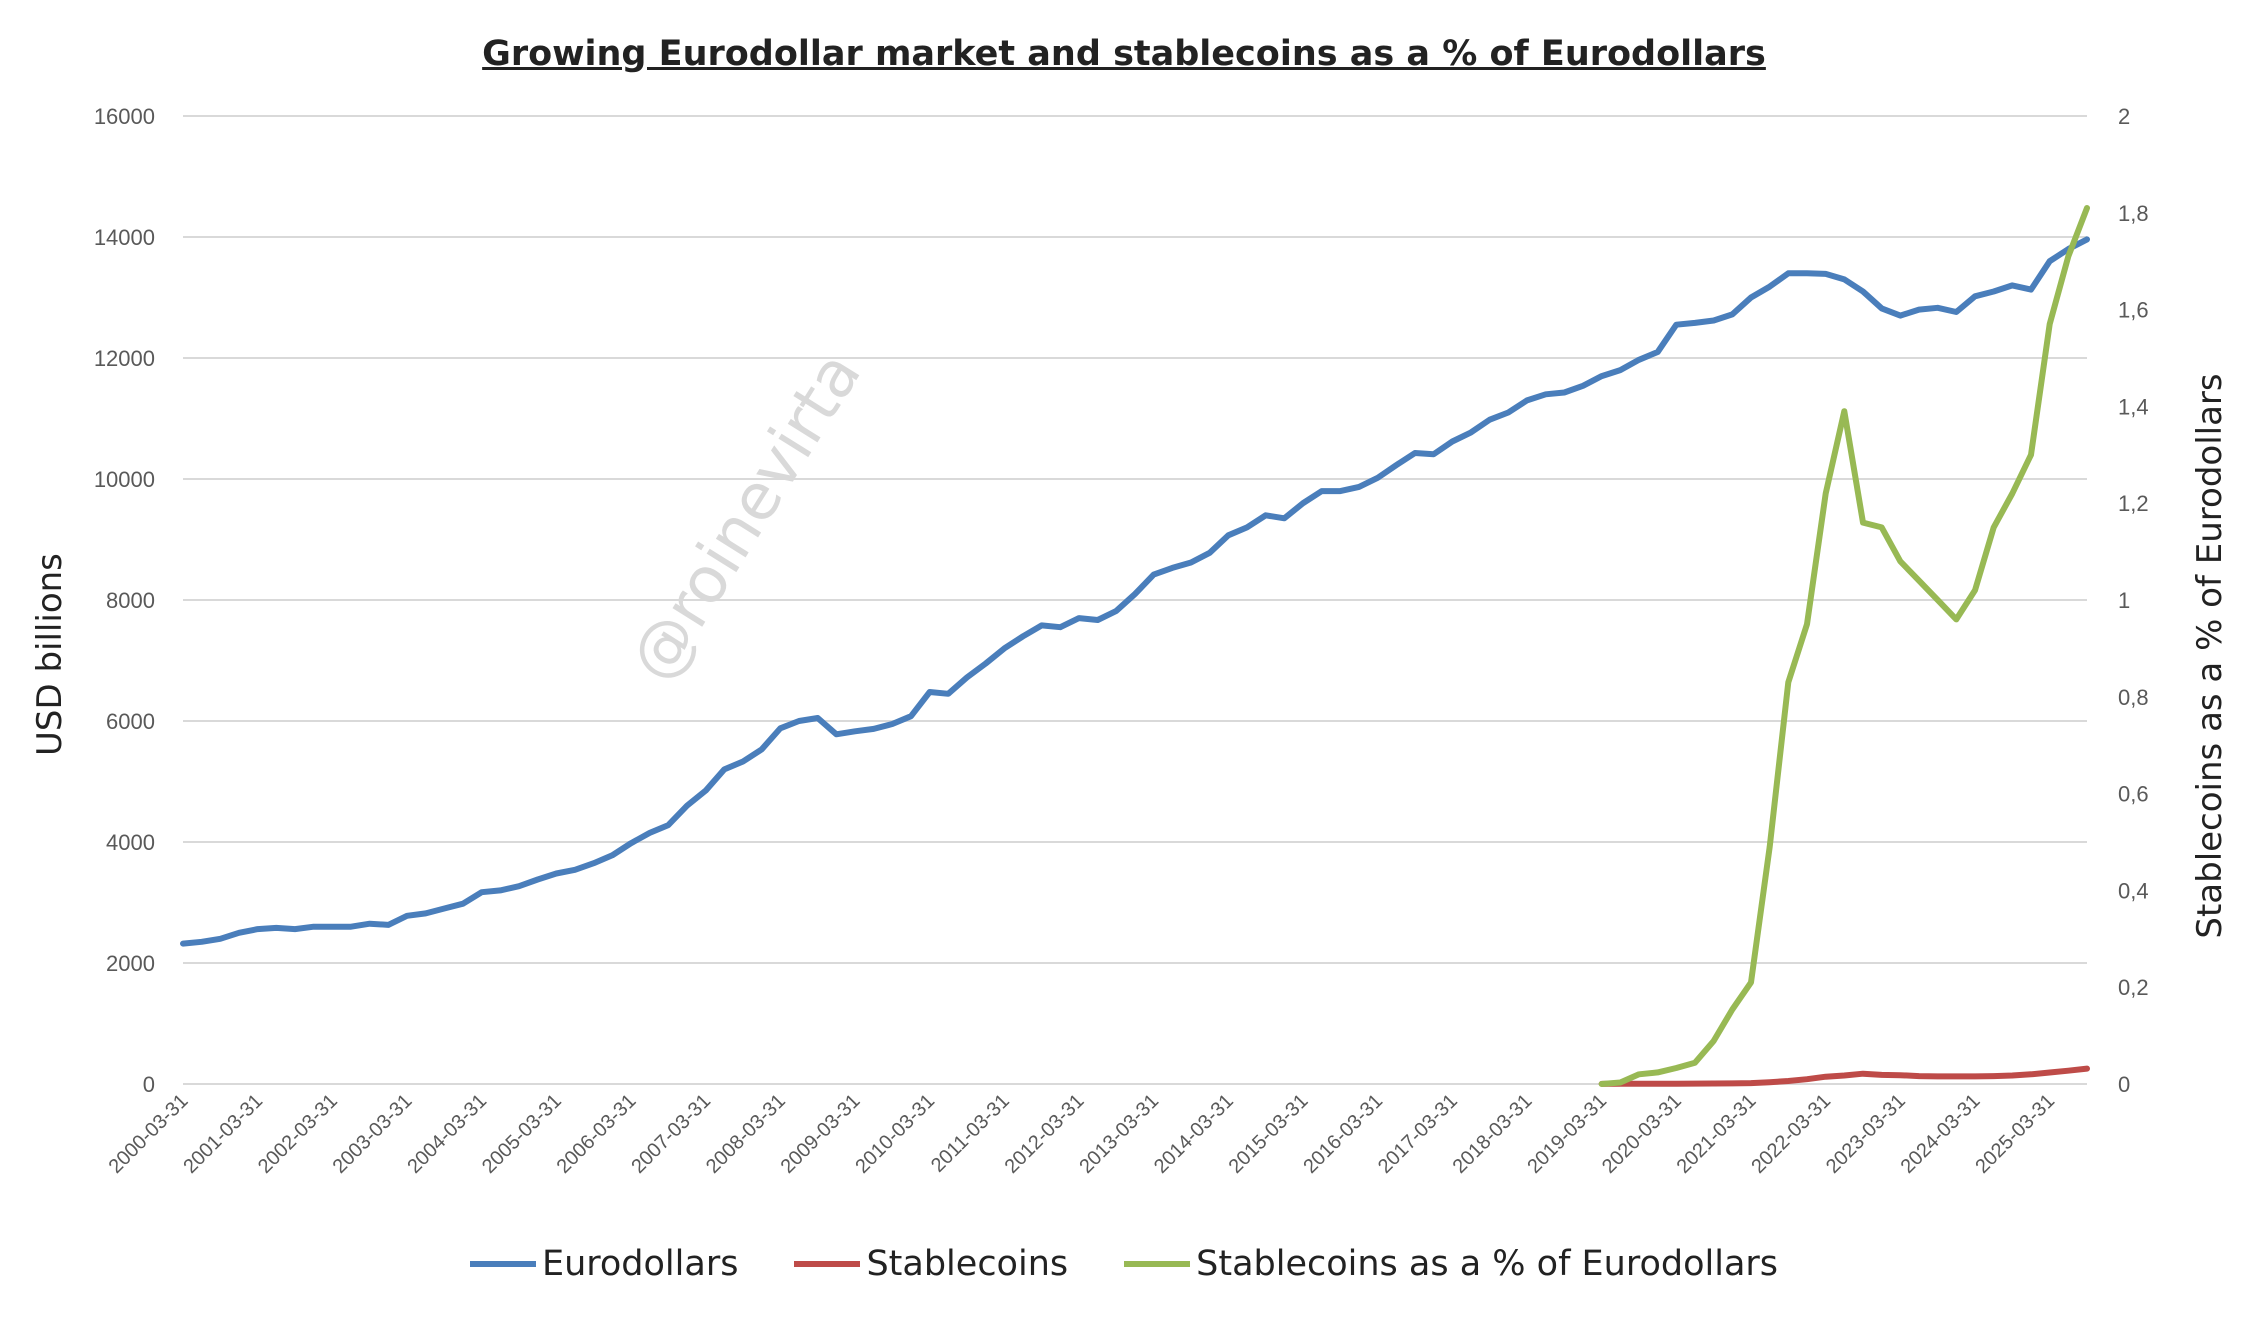 The height and width of the screenshot is (1330, 2248). Describe the element at coordinates (2133, 503) in the screenshot. I see `y-right-tick-label: 1,2` at that location.